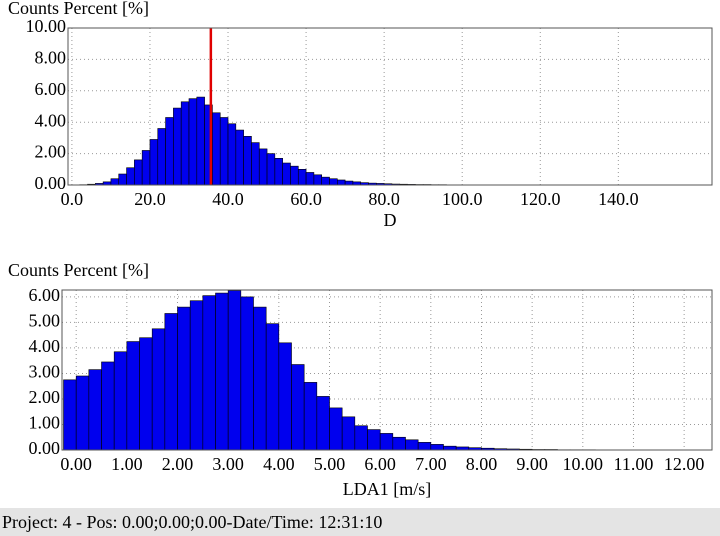  I want to click on x-tick-label: 12.00, so click(684, 464).